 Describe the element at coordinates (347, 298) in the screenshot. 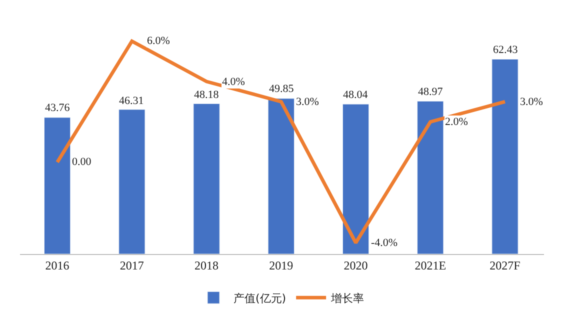

I see `legend-label: 增长率` at that location.